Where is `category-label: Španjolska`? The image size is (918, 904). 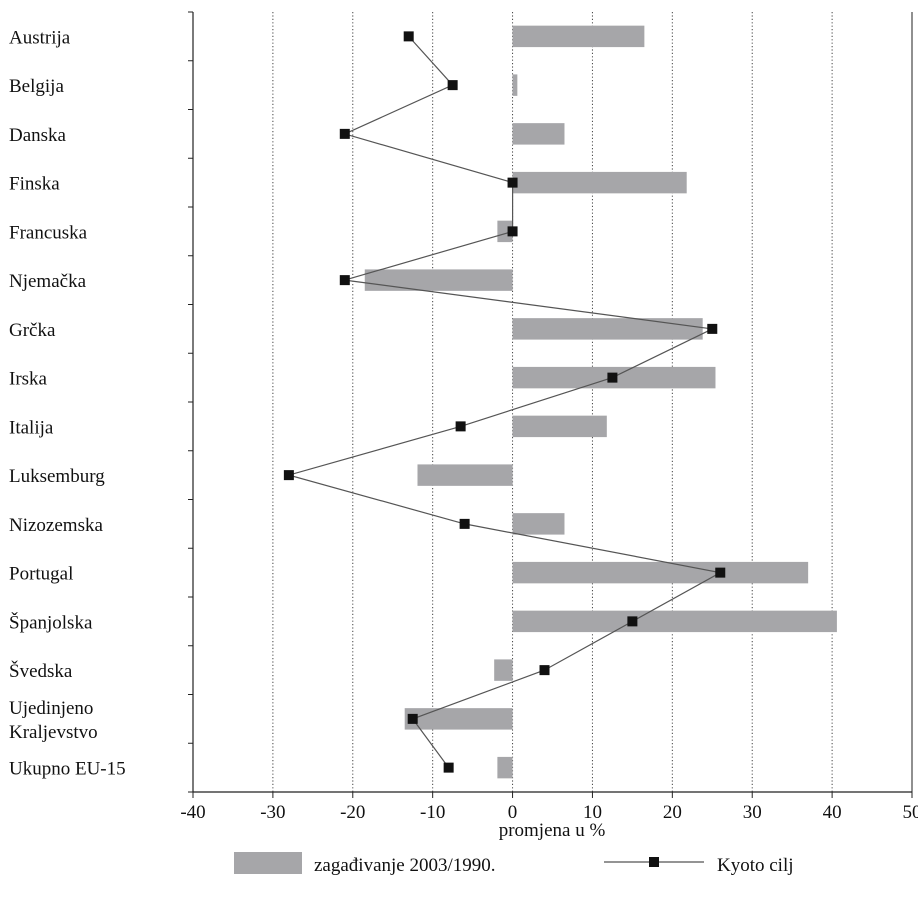
category-label: Španjolska is located at coordinates (51, 622).